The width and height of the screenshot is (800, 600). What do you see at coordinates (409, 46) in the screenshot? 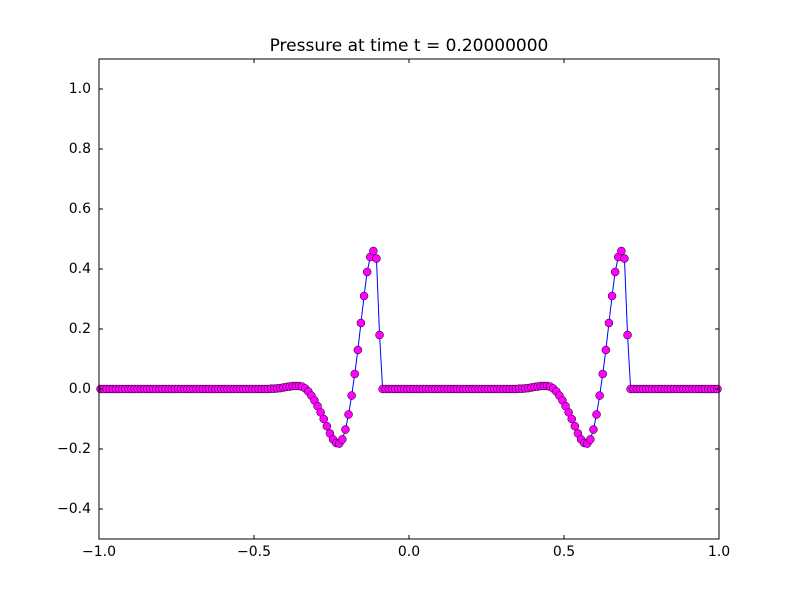
I see `chart-title: Pressure at time t = 0.20000000` at bounding box center [409, 46].